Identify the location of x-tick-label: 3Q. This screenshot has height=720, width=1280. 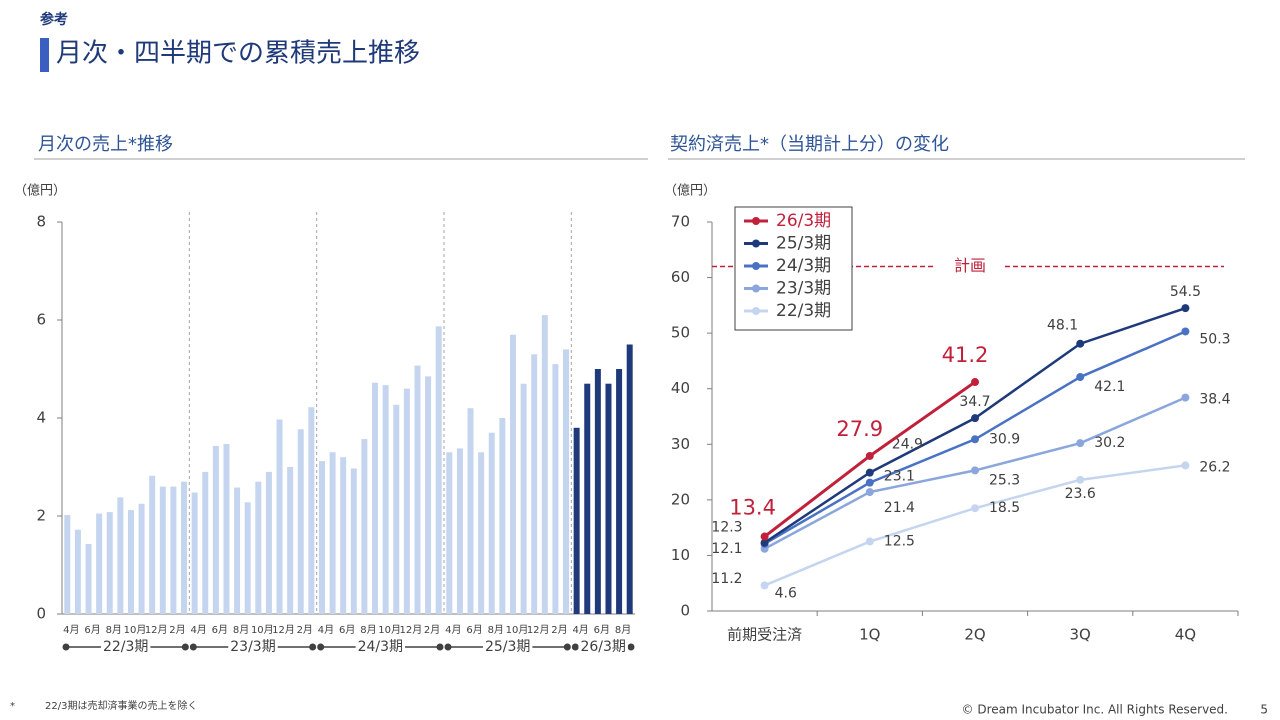
(1080, 635).